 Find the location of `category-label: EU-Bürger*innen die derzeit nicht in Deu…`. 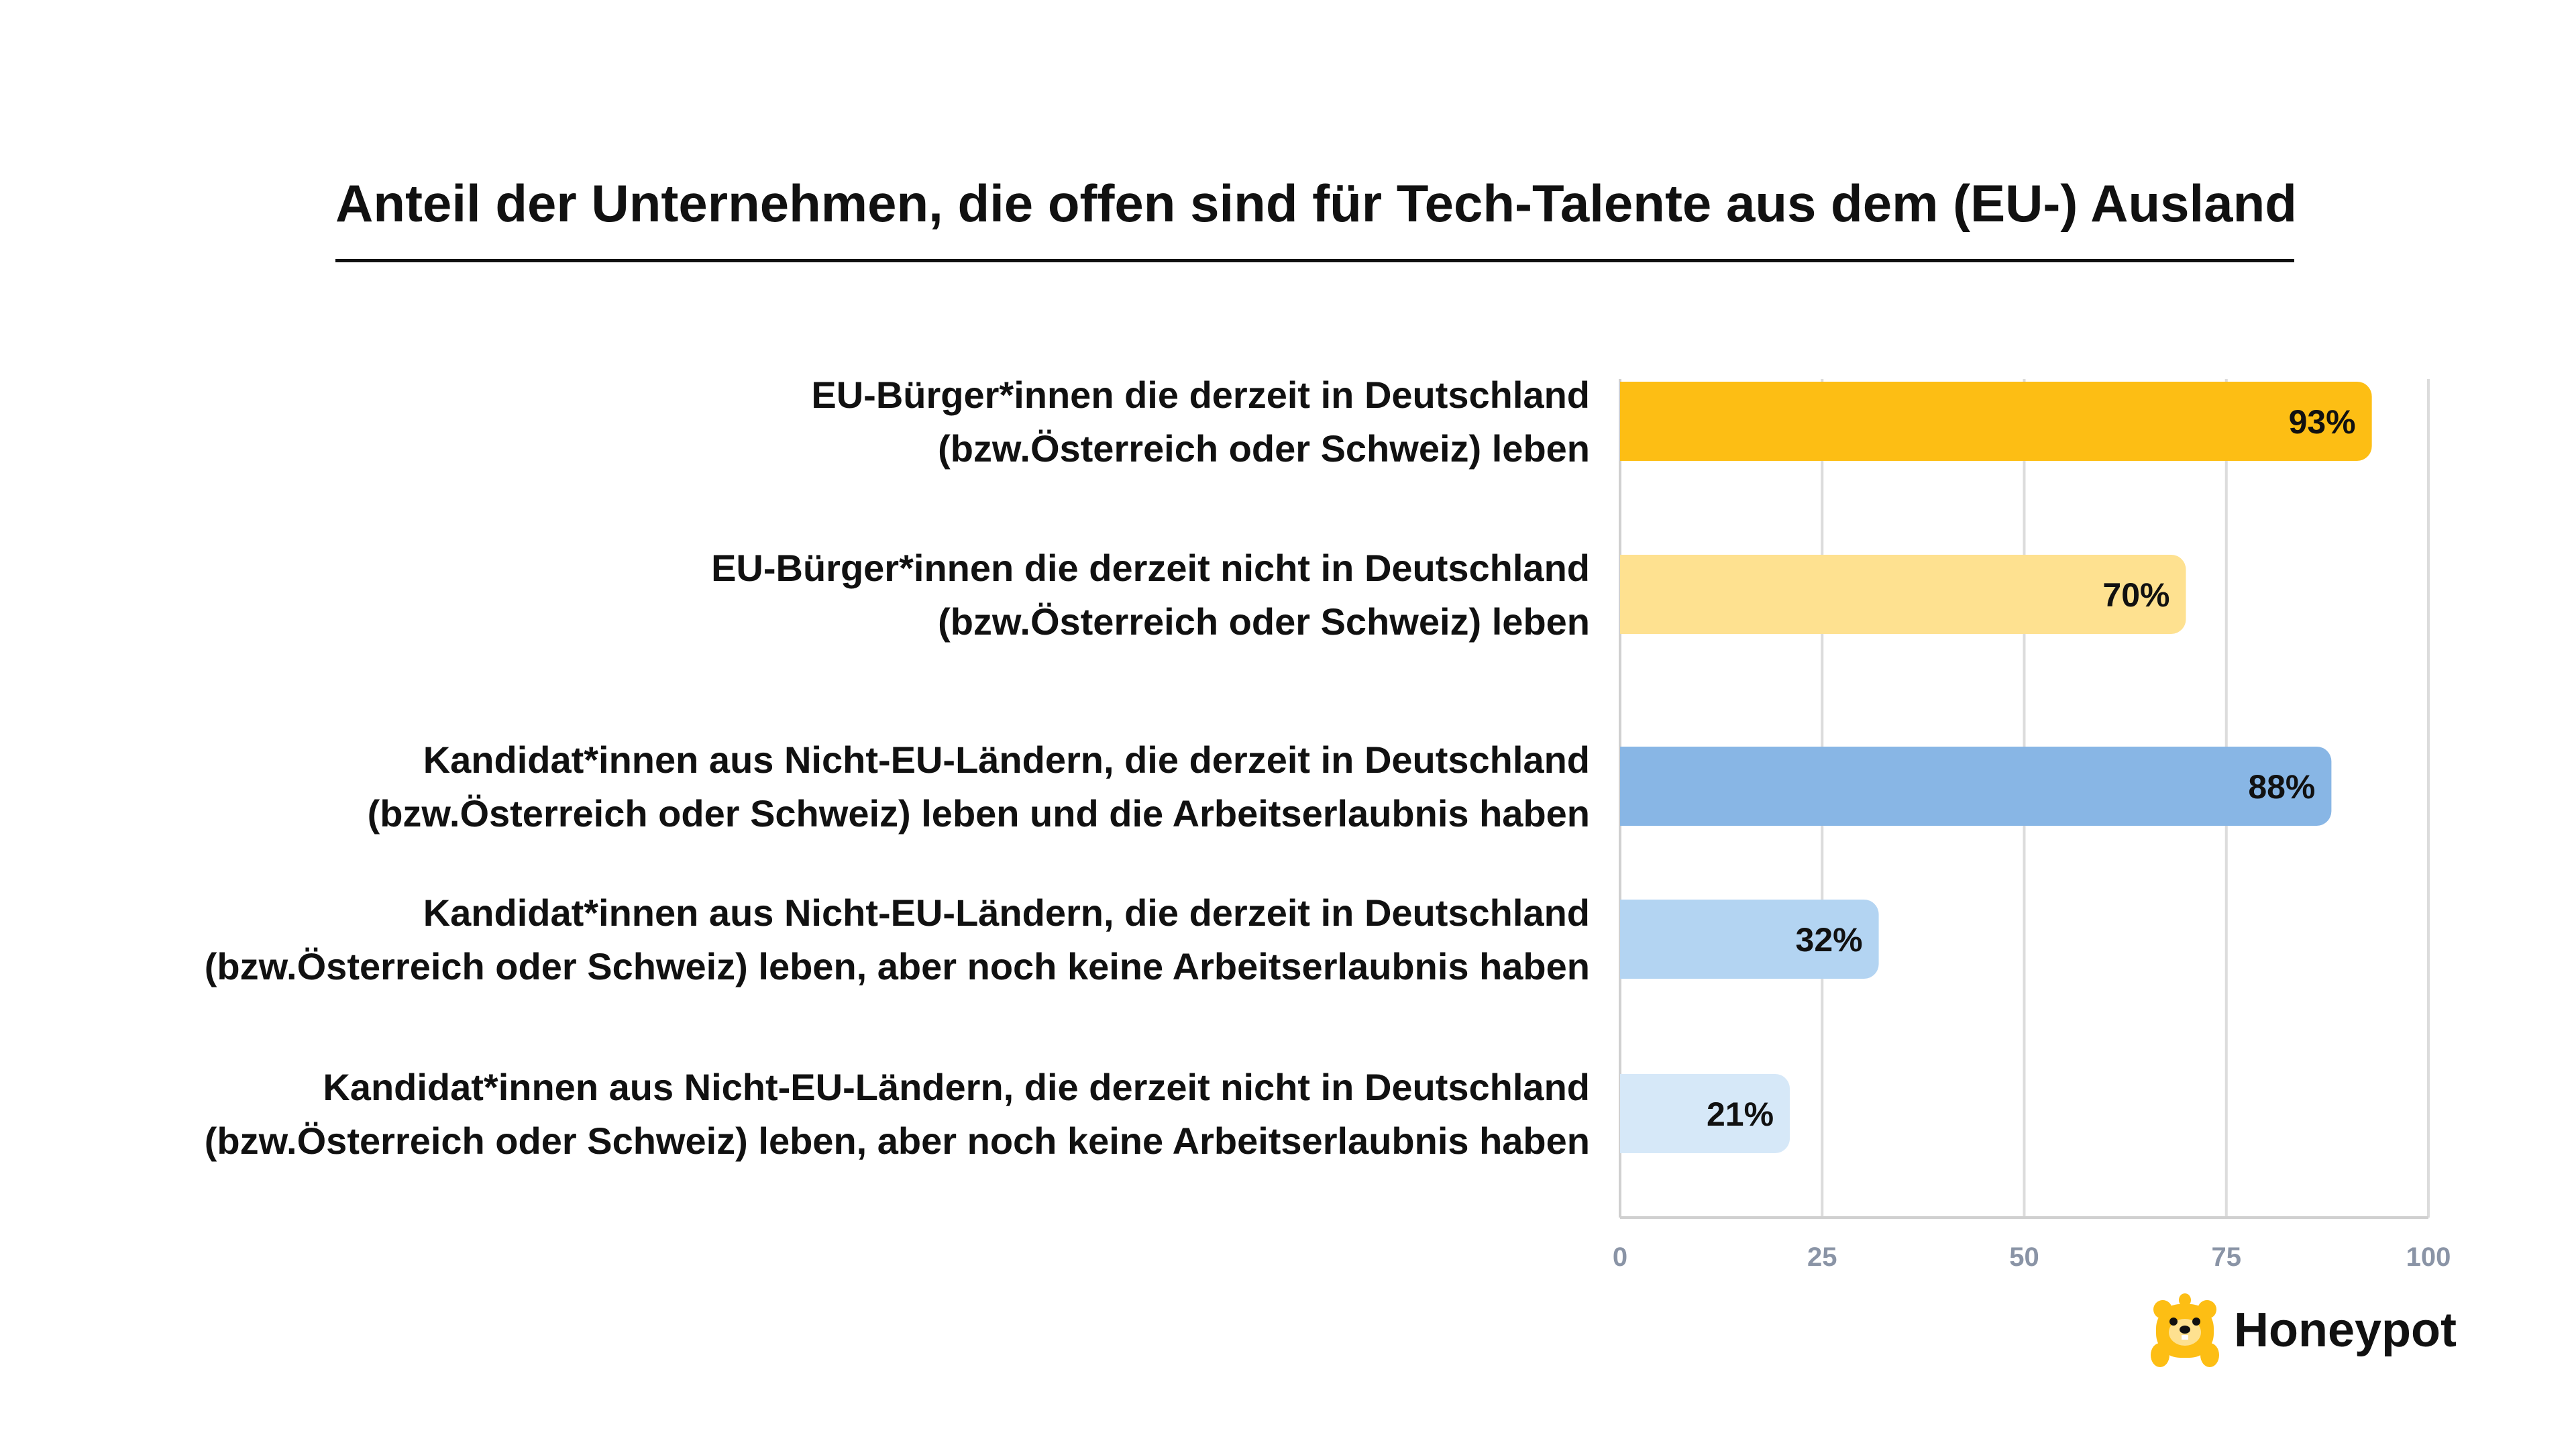

category-label: EU-Bürger*innen die derzeit nicht in Deu… is located at coordinates (1150, 595).